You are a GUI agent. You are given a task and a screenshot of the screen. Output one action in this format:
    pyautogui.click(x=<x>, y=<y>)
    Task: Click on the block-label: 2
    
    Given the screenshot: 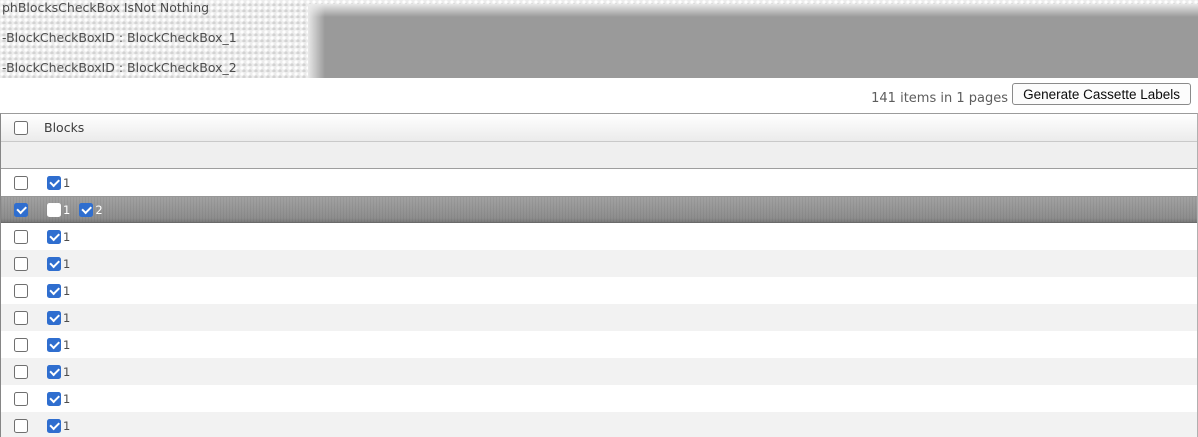 What is the action you would take?
    pyautogui.click(x=99, y=209)
    